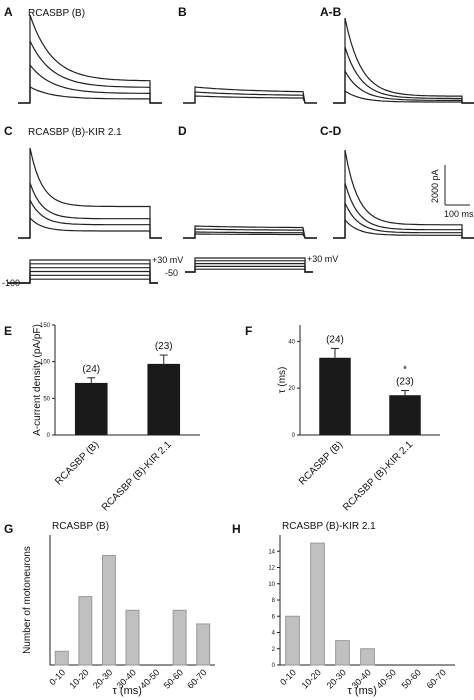 The width and height of the screenshot is (474, 700). Describe the element at coordinates (182, 12) in the screenshot. I see `panel-label: B` at that location.